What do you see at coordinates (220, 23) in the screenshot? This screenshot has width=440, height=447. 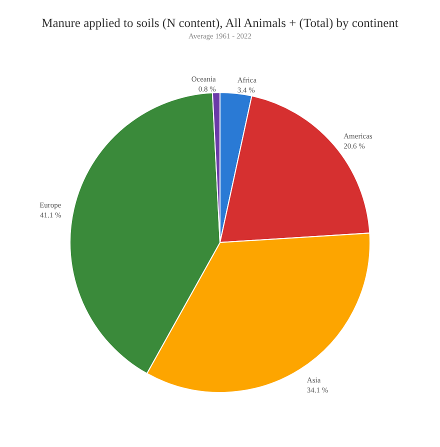 I see `chart-title: Manure applied to soils (N content), All Animals + (Total) by continent` at bounding box center [220, 23].